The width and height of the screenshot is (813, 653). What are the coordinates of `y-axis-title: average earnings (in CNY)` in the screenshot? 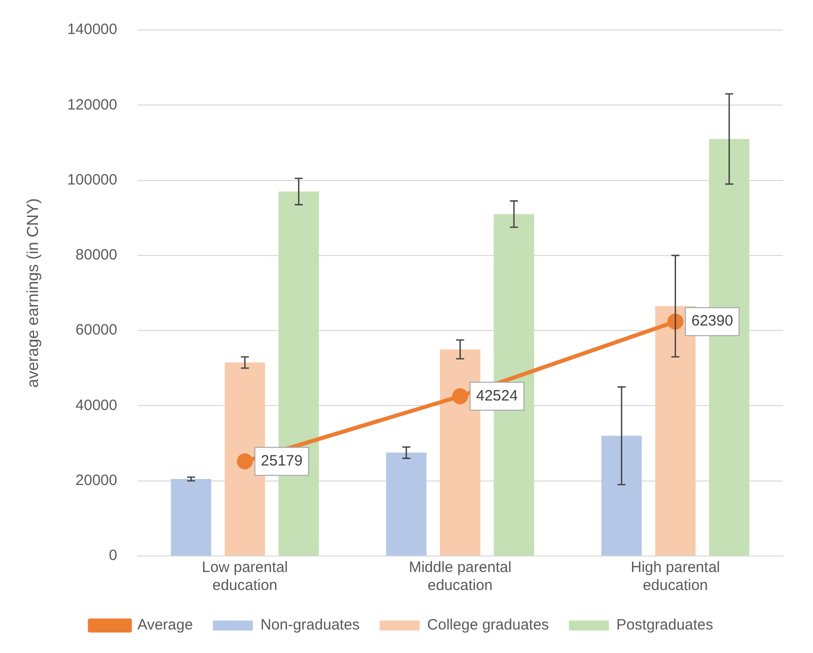 It's located at (33, 293).